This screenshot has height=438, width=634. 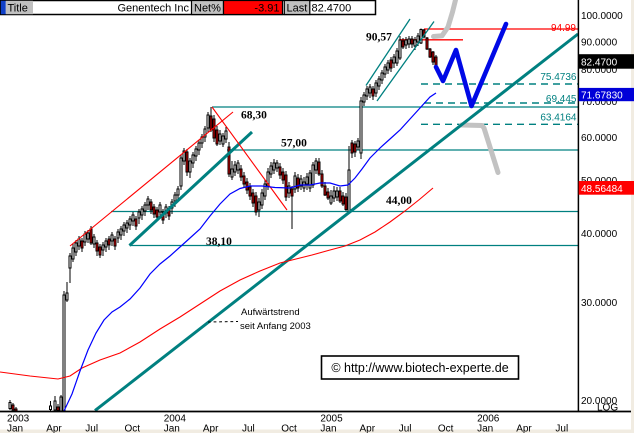 What do you see at coordinates (219, 242) in the screenshot?
I see `svg-text: 38,10` at bounding box center [219, 242].